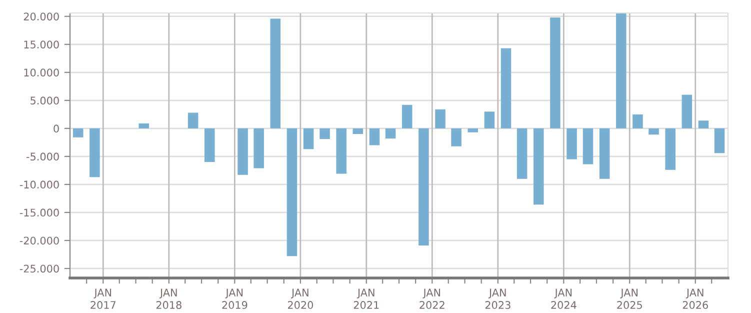  I want to click on y-tick-label: -20.000, so click(39, 240).